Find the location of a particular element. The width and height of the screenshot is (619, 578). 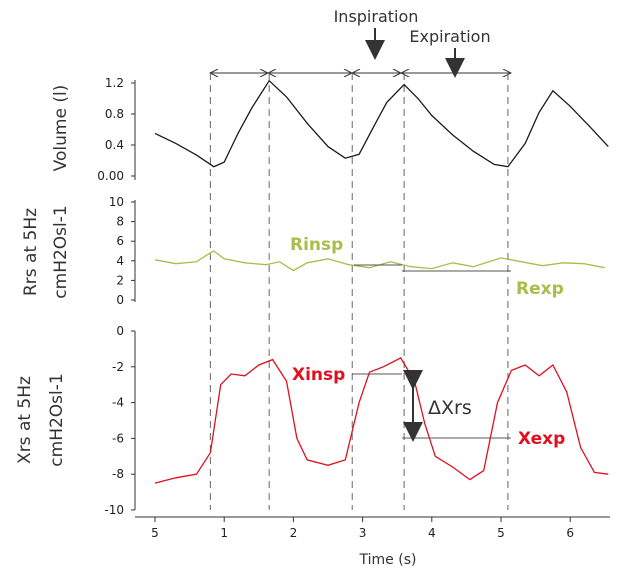

rrs-ytick-label: 0 is located at coordinates (120, 300).